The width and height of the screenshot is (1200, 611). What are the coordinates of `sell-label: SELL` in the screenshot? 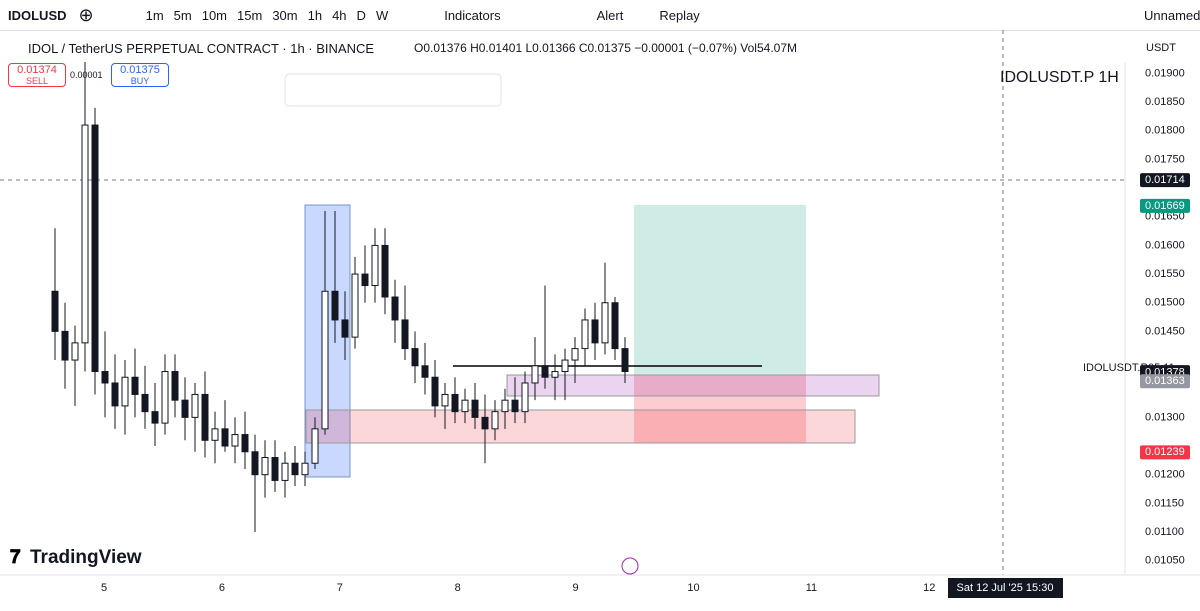 It's located at (37, 81).